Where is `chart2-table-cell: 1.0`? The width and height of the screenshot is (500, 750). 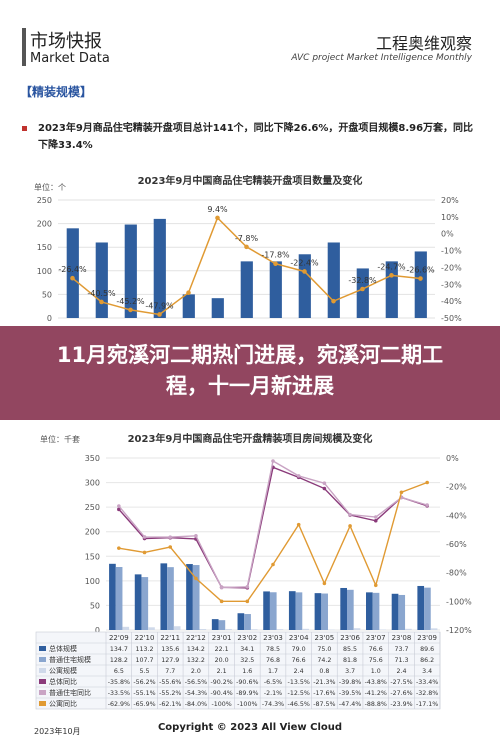
chart2-table-cell: 1.0 is located at coordinates (376, 671).